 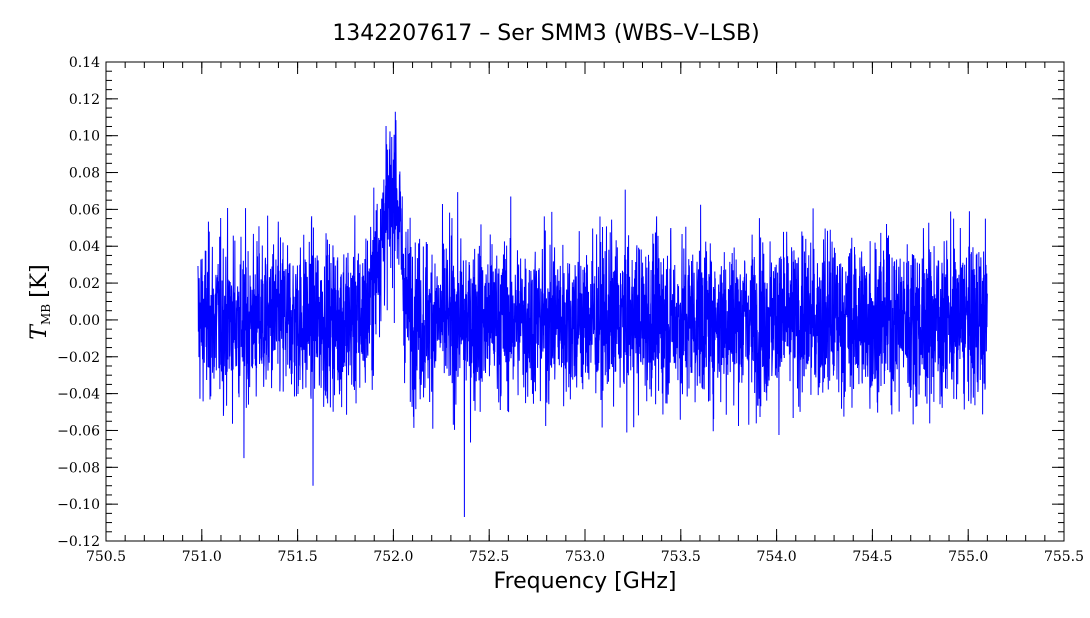 What do you see at coordinates (489, 557) in the screenshot?
I see `x-tick-label: 752.5` at bounding box center [489, 557].